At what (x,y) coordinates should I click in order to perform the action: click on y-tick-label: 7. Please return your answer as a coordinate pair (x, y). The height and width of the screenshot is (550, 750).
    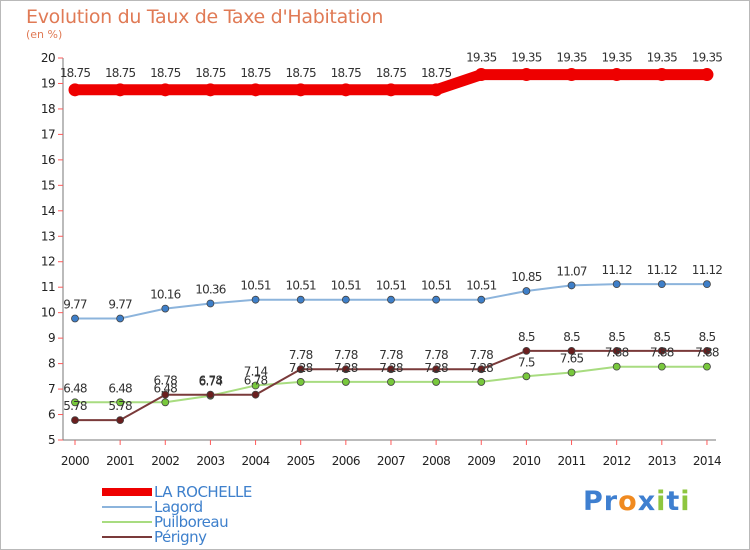
    Looking at the image, I should click on (51, 389).